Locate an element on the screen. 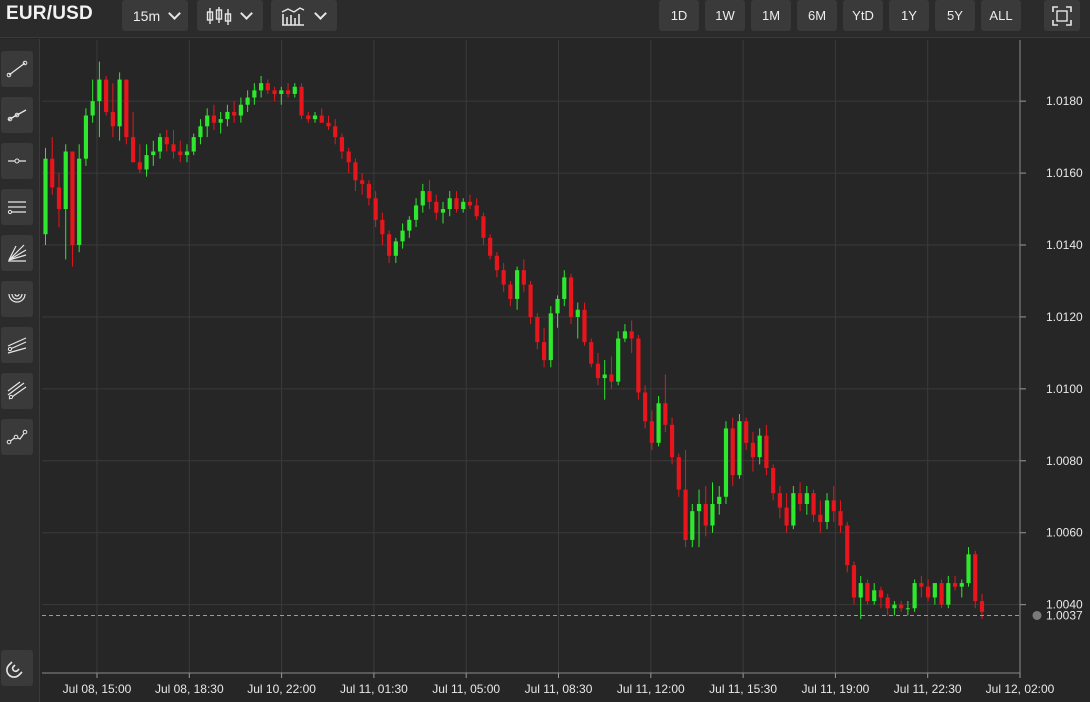 The image size is (1090, 702). interval-dropdown: 15m is located at coordinates (155, 15).